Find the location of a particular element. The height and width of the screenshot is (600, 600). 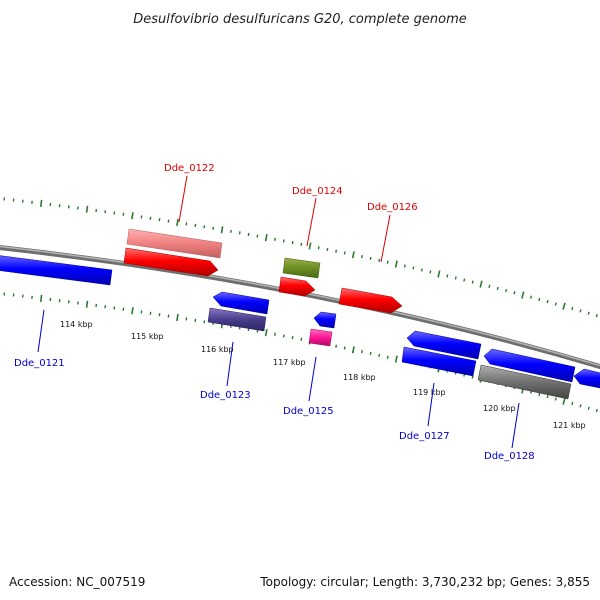

gene-dde-0128-region is located at coordinates (524, 382).